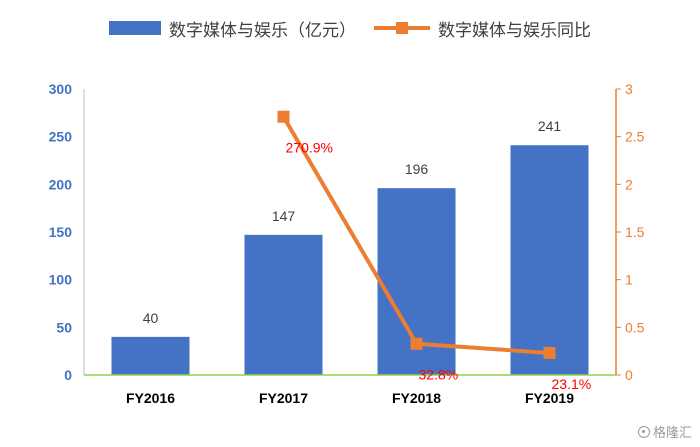 The width and height of the screenshot is (700, 447). I want to click on right-axis-tick-label: 0.5, so click(635, 327).